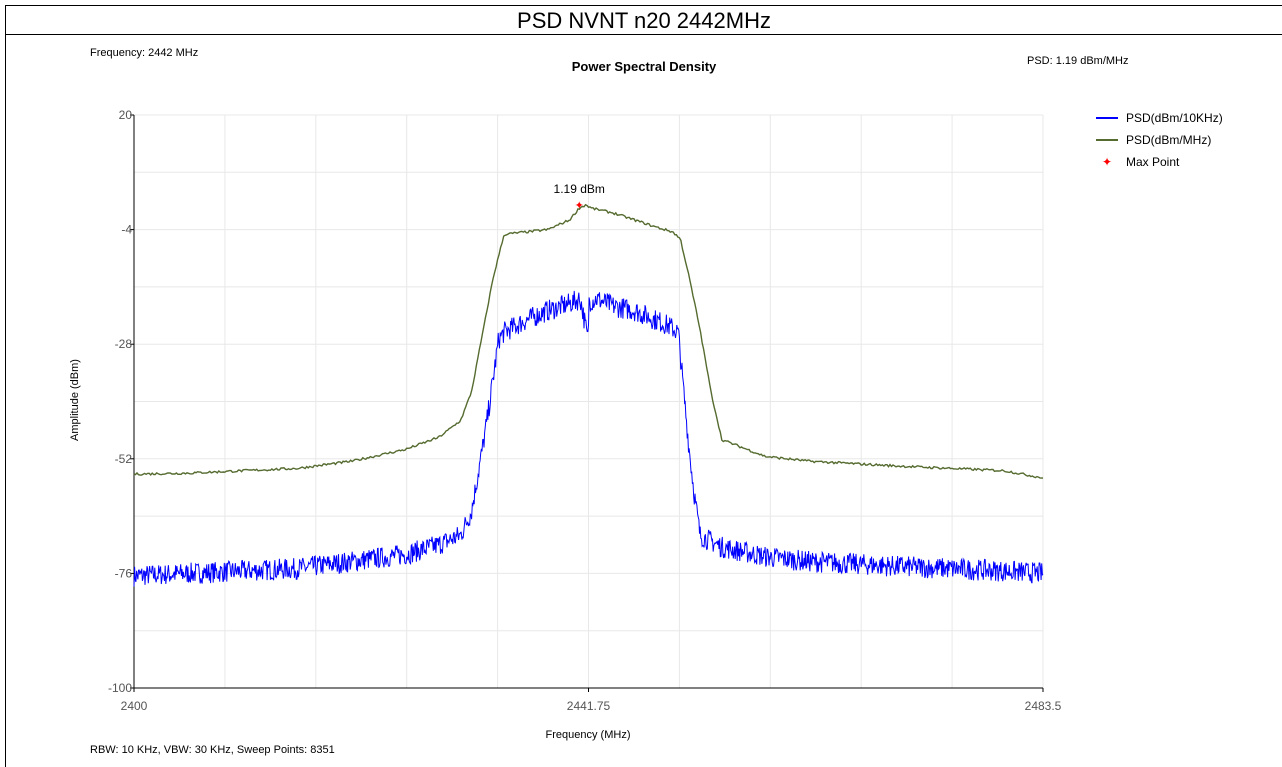  Describe the element at coordinates (120, 688) in the screenshot. I see `y-tick-label: -100` at that location.